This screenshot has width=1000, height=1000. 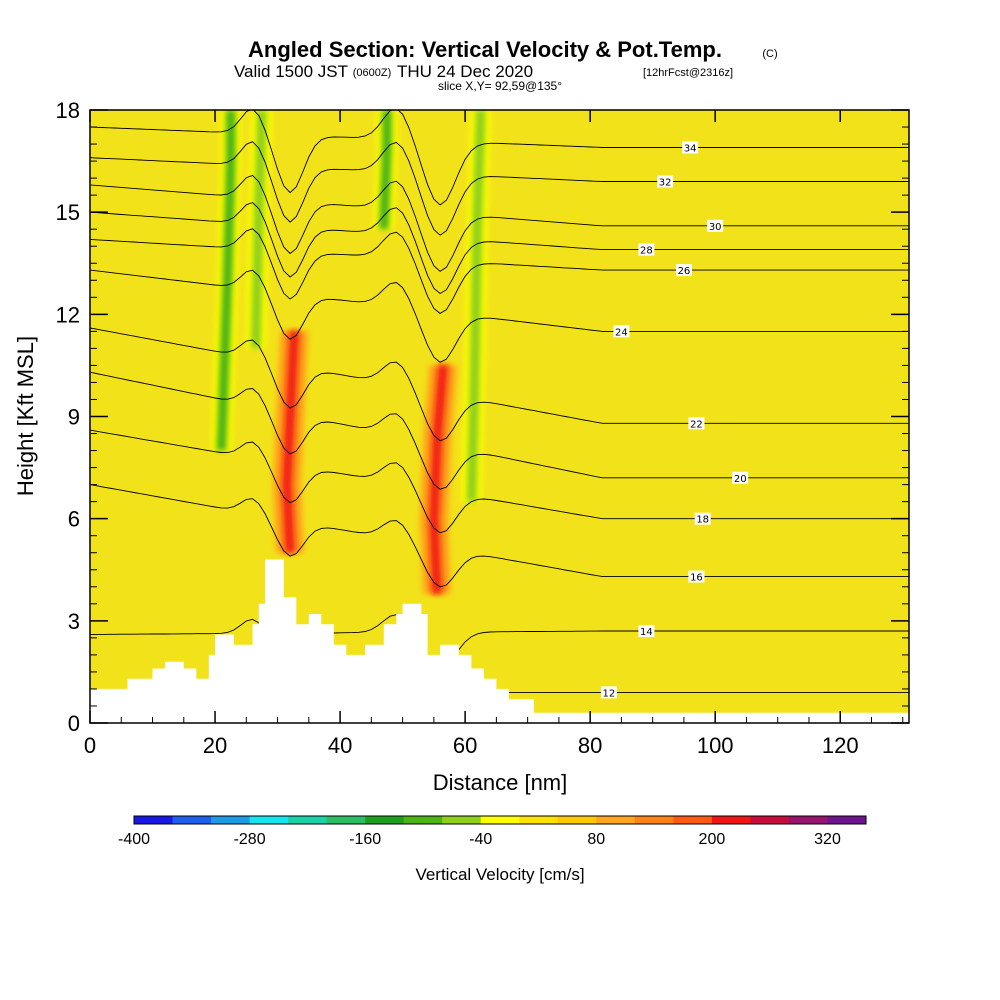 I want to click on colorbar: -400 -280 -160 -40 80 200 320, so click(x=492, y=831).